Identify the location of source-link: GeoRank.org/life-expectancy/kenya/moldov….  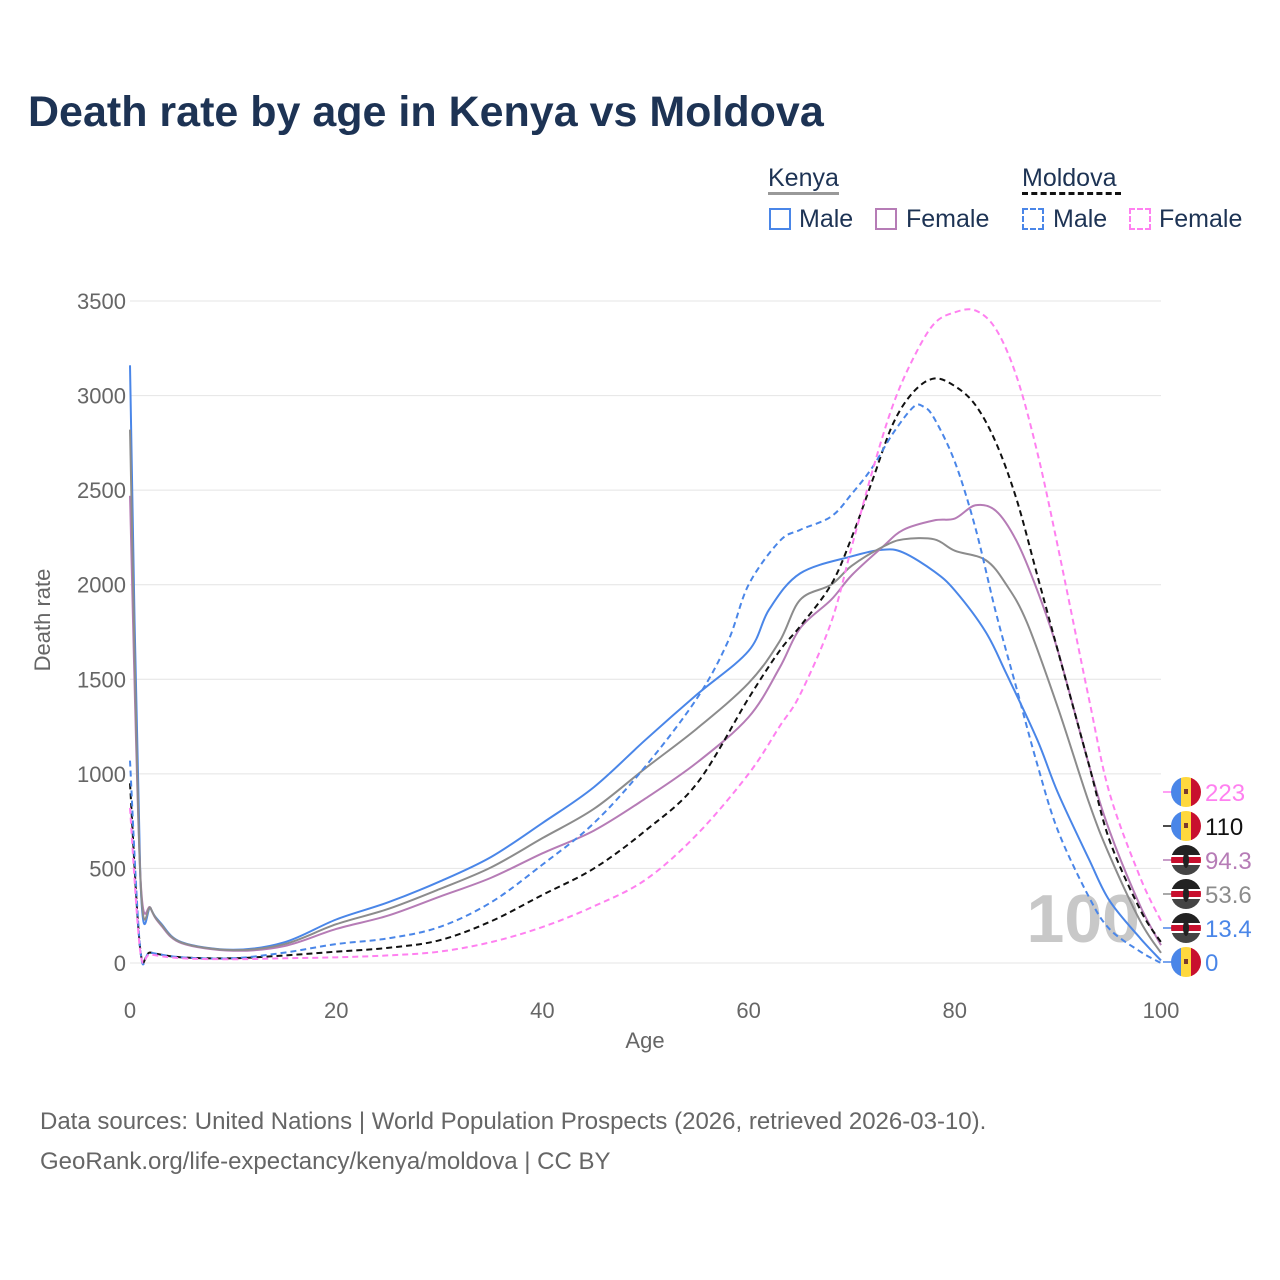
(325, 1161).